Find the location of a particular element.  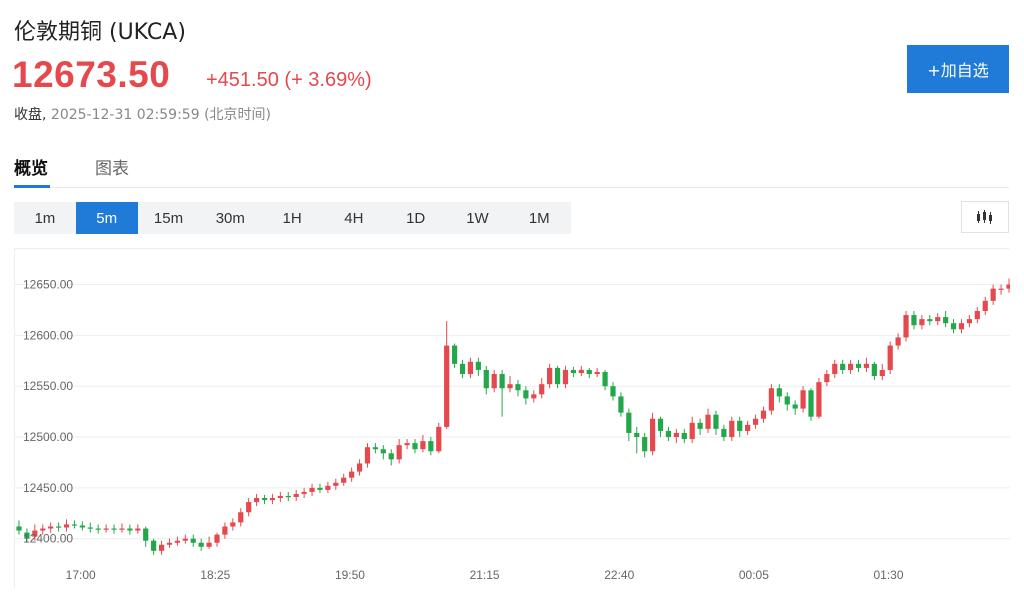

interval-4h: 4H is located at coordinates (354, 218).